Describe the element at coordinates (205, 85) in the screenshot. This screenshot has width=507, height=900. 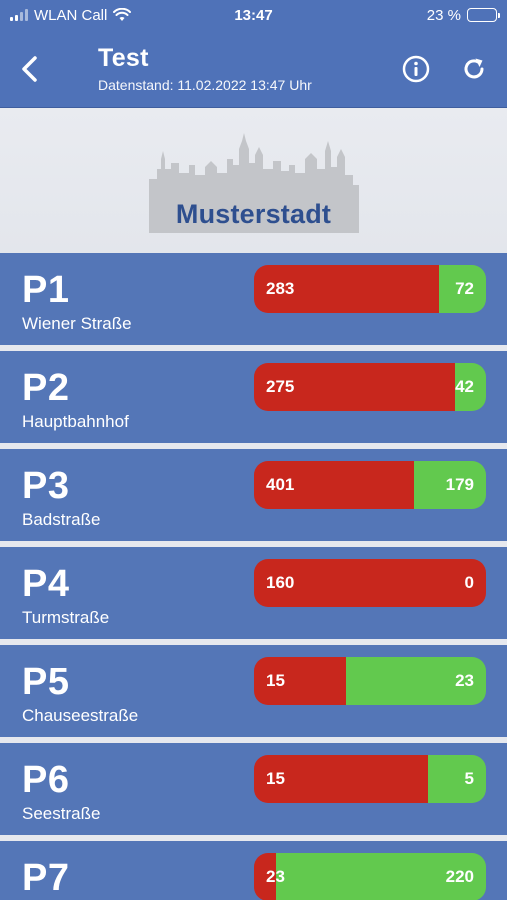
I see `data-timestamp: Datenstand: 11.02.2022 13:47 Uhr` at that location.